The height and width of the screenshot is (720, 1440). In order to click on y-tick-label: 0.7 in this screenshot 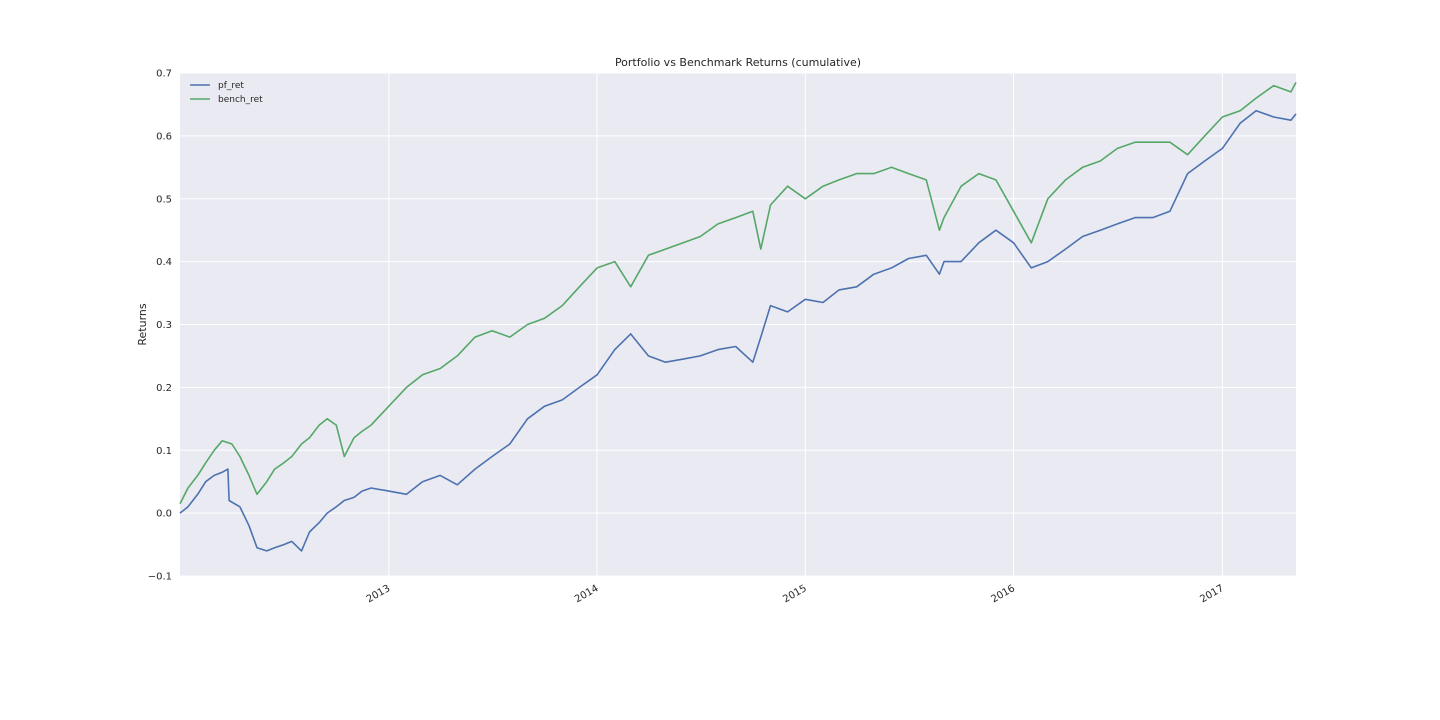, I will do `click(164, 74)`.